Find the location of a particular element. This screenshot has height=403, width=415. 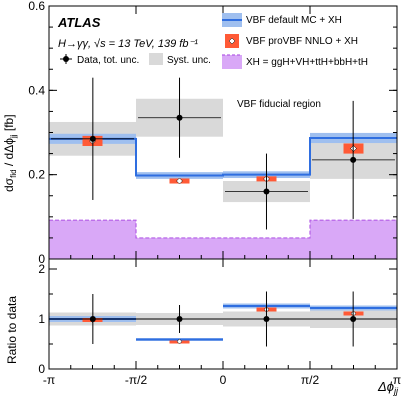

region-label: VBF fiducial region is located at coordinates (279, 104).